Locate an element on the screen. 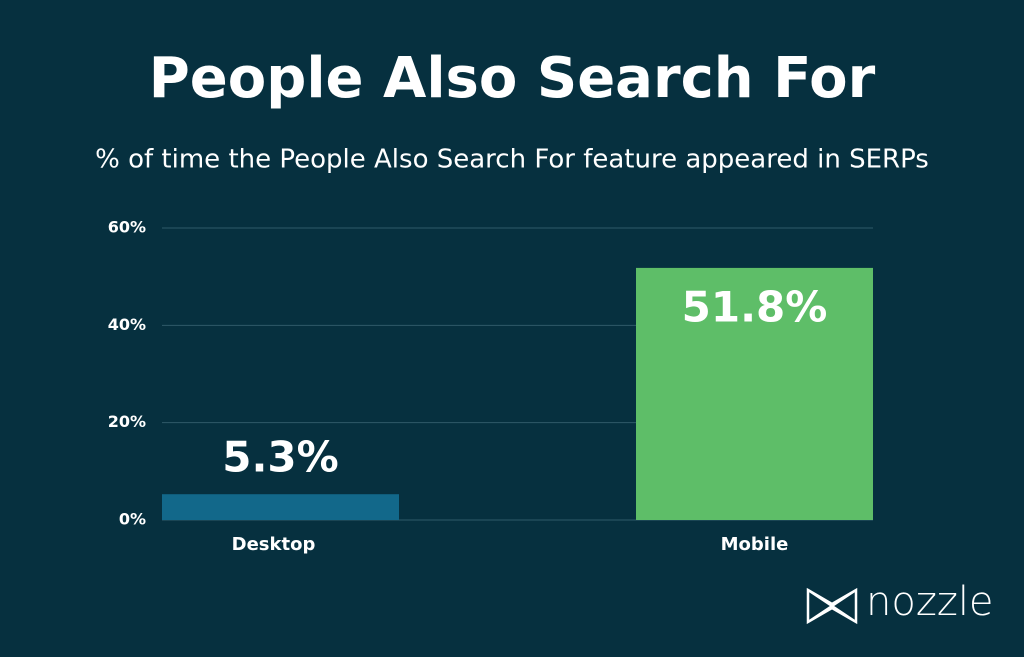 This screenshot has width=1024, height=657. y-tick-label: 60% is located at coordinates (127, 227).